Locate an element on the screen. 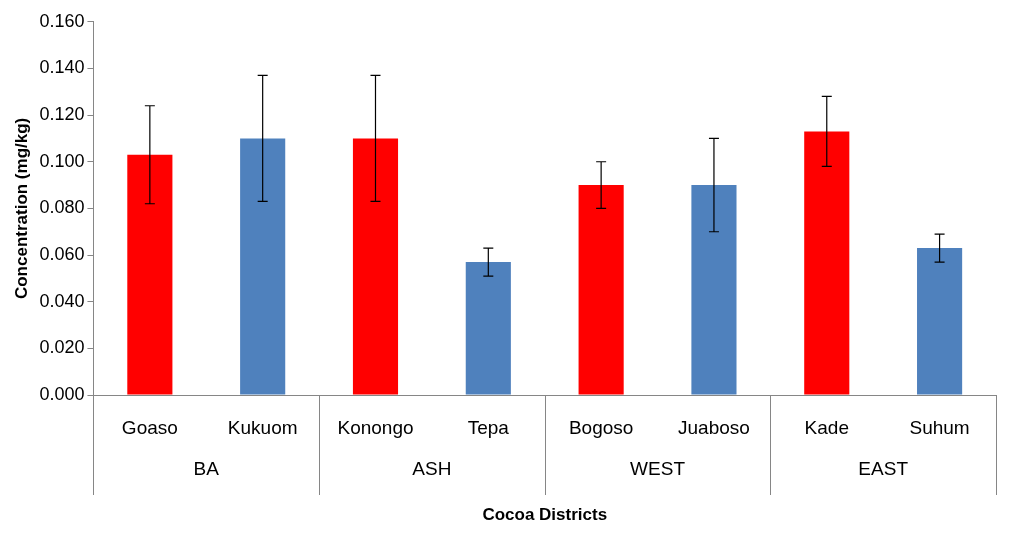  y-axis-title: Concentration (mg/kg) is located at coordinates (21, 208).